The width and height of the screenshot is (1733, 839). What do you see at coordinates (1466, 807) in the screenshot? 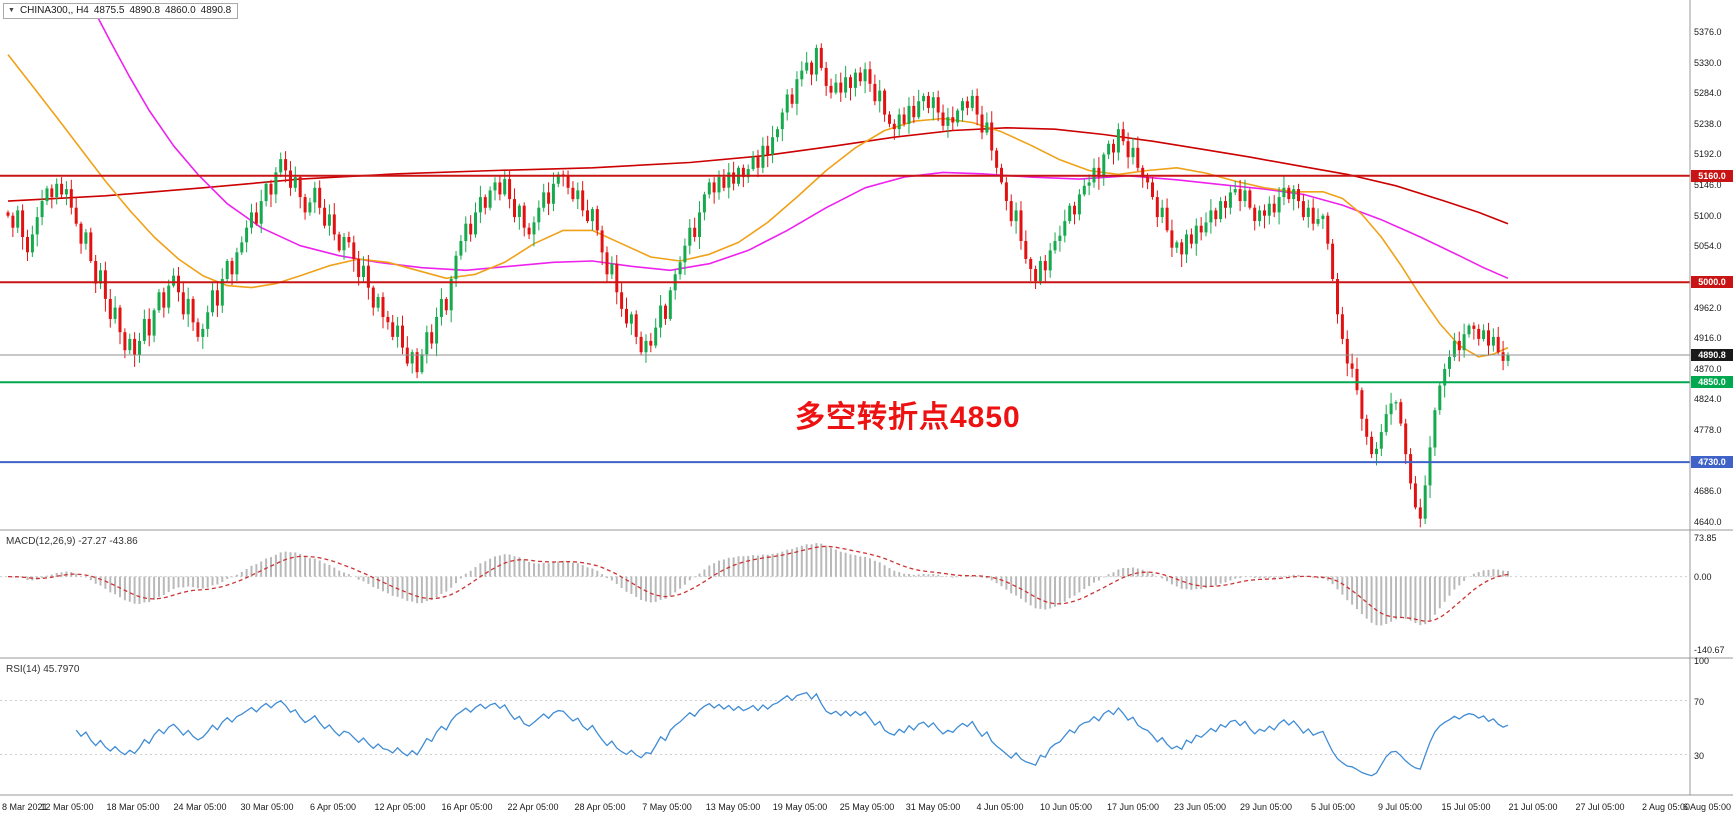
I see `date-label: 15 Jul 05:00` at bounding box center [1466, 807].